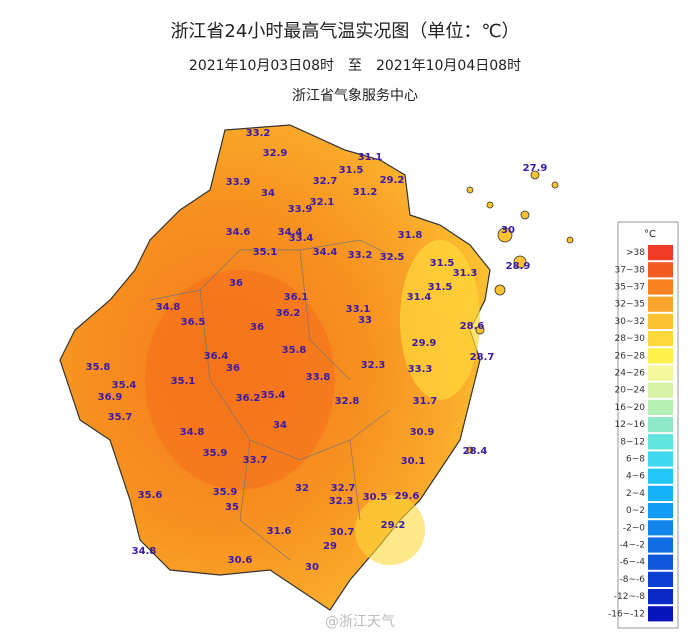  What do you see at coordinates (193, 322) in the screenshot?
I see `station-value: 36.5` at bounding box center [193, 322].